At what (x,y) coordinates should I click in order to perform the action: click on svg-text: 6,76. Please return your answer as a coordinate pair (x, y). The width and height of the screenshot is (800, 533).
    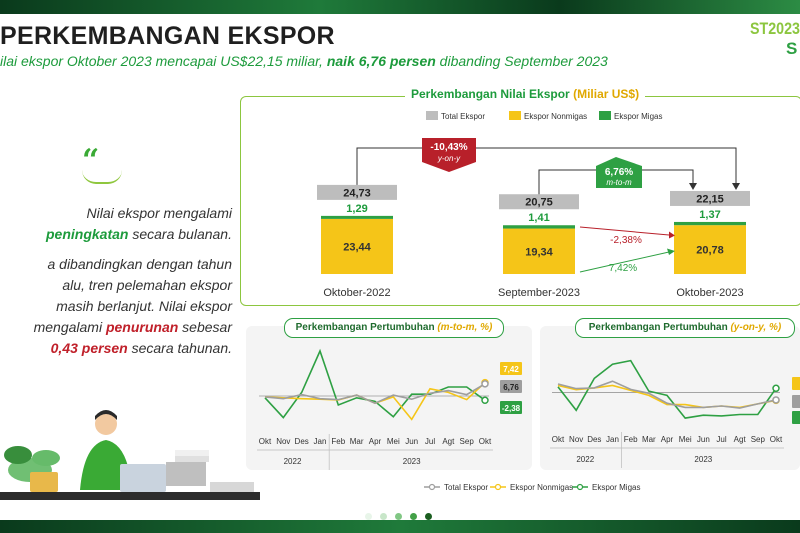
    Looking at the image, I should click on (511, 387).